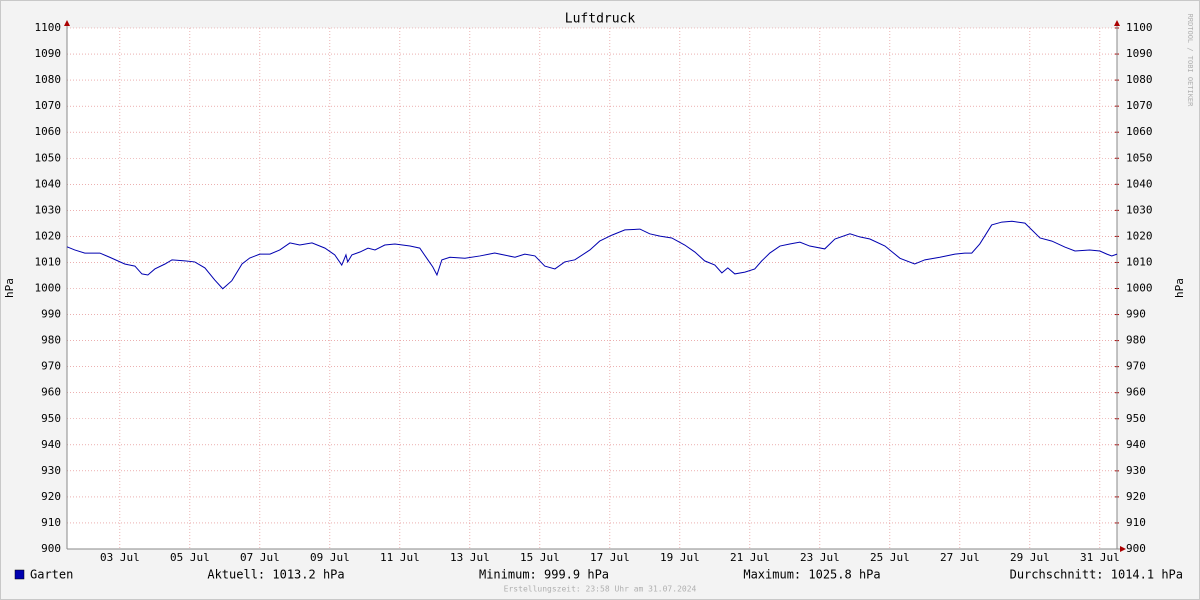  I want to click on x-tick-label: 15 Jul, so click(540, 557).